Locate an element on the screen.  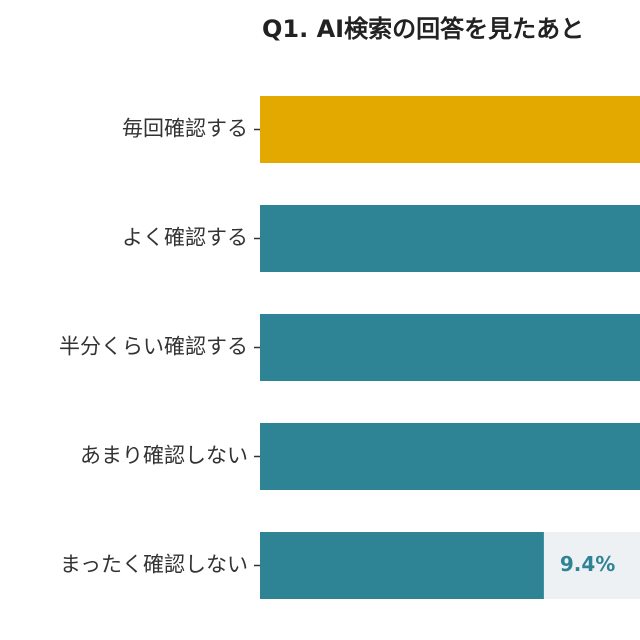
category-label: 半分くらい確認する is located at coordinates (153, 347).